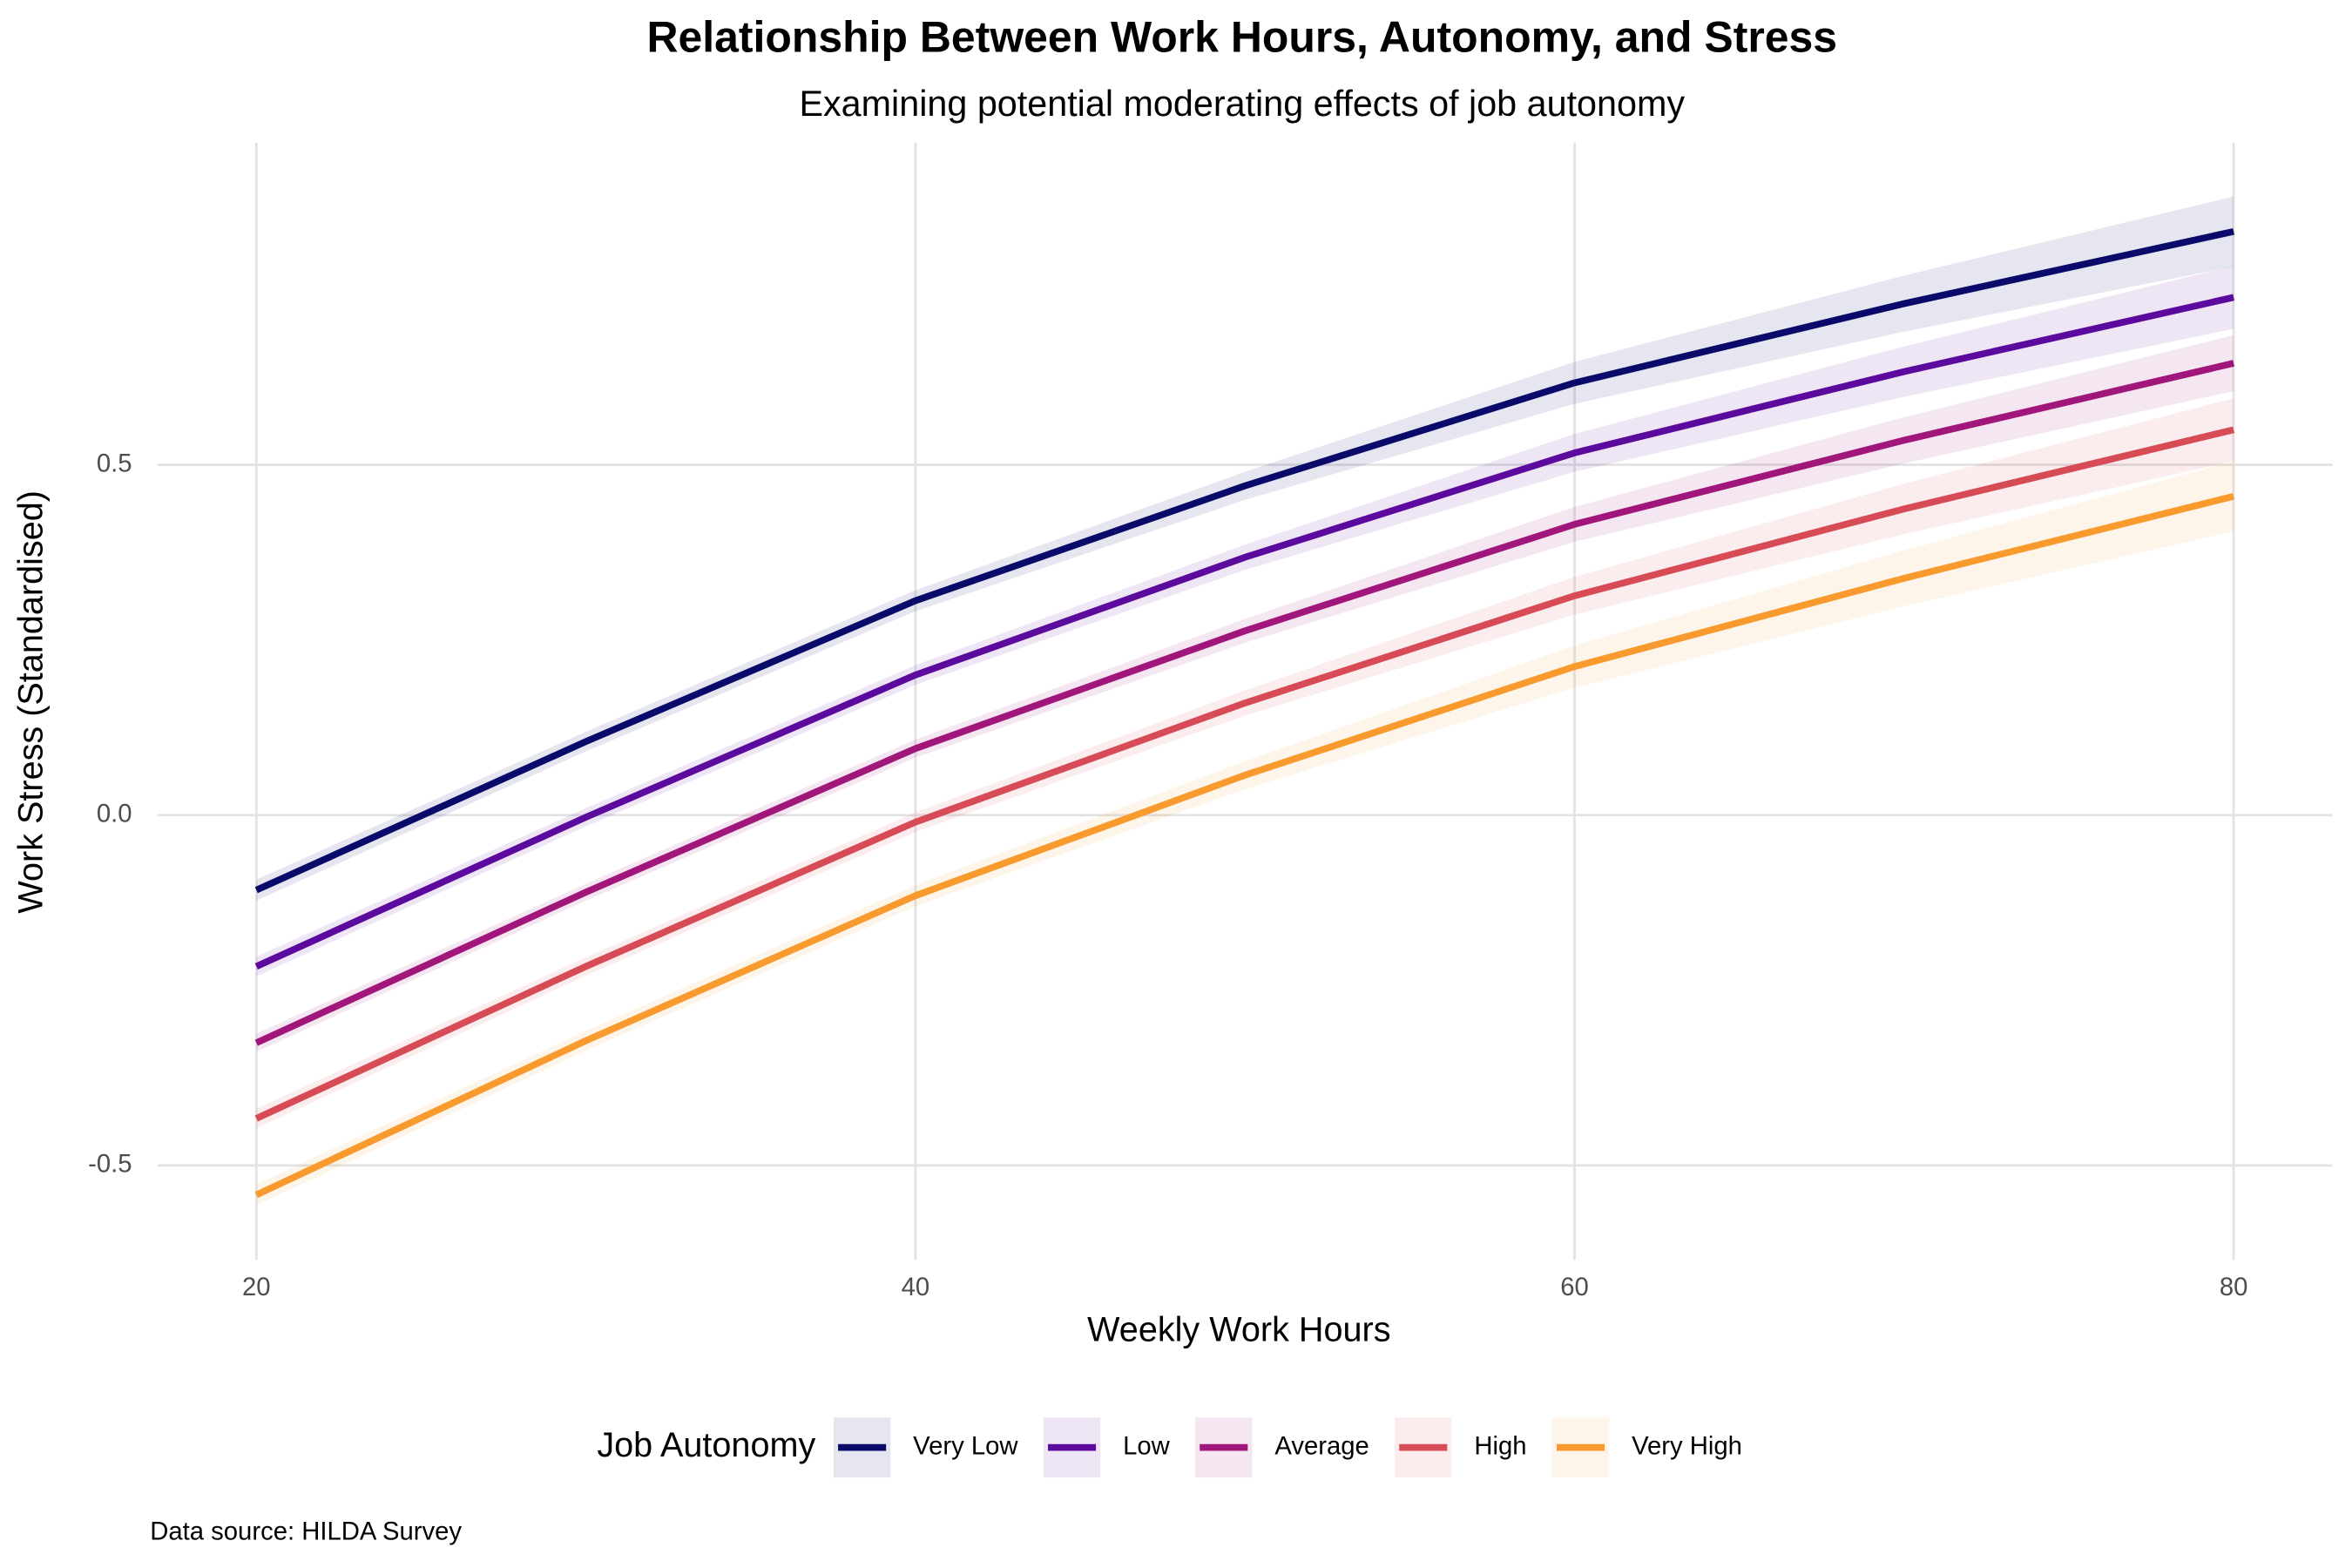 This screenshot has height=1568, width=2352. Describe the element at coordinates (965, 1446) in the screenshot. I see `legend-label: Very Low` at that location.